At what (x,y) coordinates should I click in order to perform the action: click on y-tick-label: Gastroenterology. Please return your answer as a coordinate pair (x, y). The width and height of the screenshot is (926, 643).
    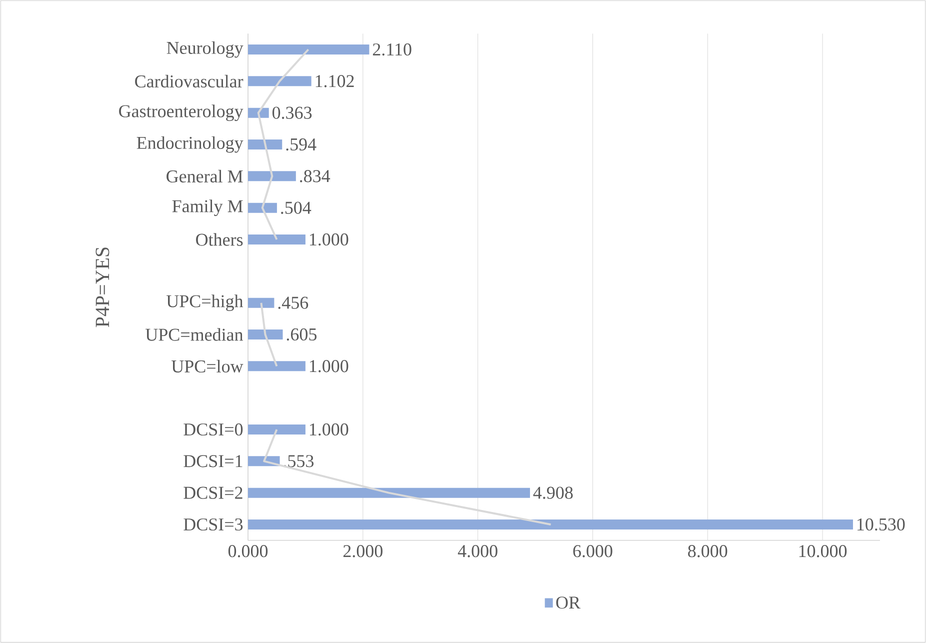
    Looking at the image, I should click on (181, 113).